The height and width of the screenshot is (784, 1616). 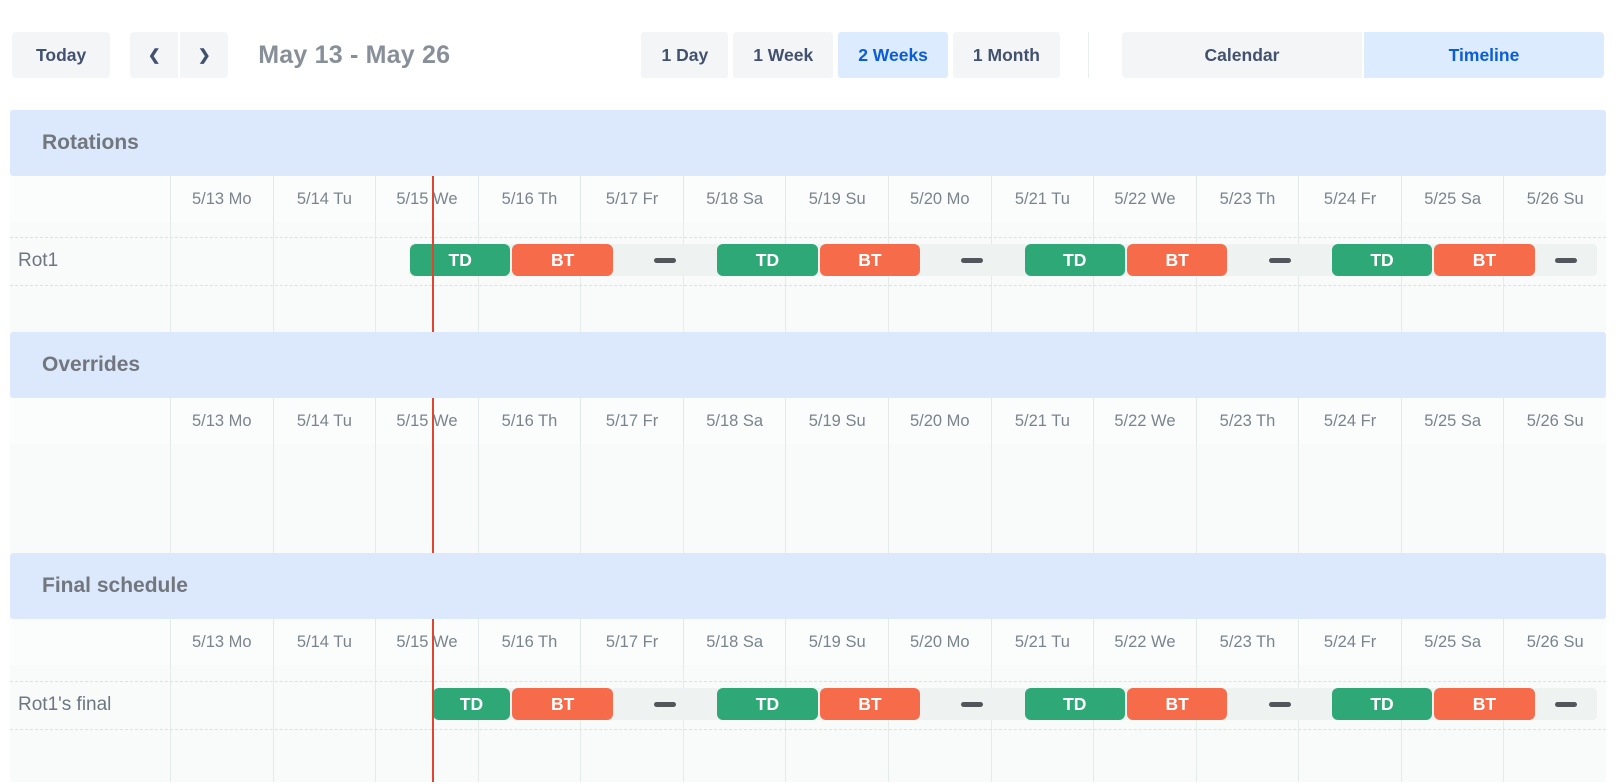 What do you see at coordinates (90, 498) in the screenshot?
I see `label-column` at bounding box center [90, 498].